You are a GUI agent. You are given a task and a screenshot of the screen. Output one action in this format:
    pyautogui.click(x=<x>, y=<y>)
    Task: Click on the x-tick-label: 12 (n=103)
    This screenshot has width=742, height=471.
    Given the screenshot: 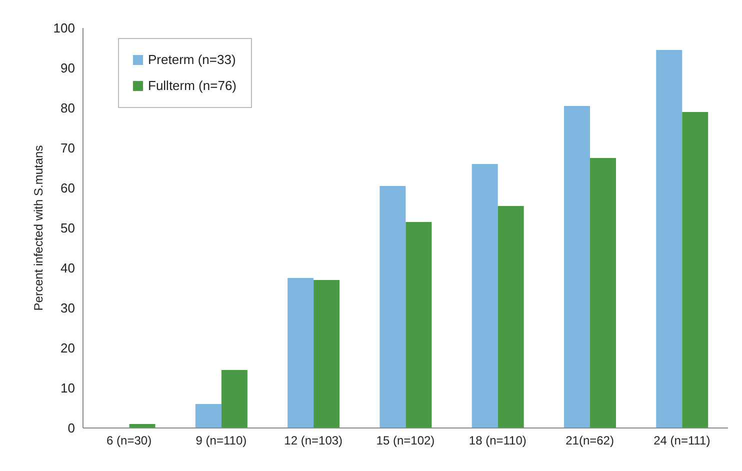 What is the action you would take?
    pyautogui.click(x=313, y=441)
    